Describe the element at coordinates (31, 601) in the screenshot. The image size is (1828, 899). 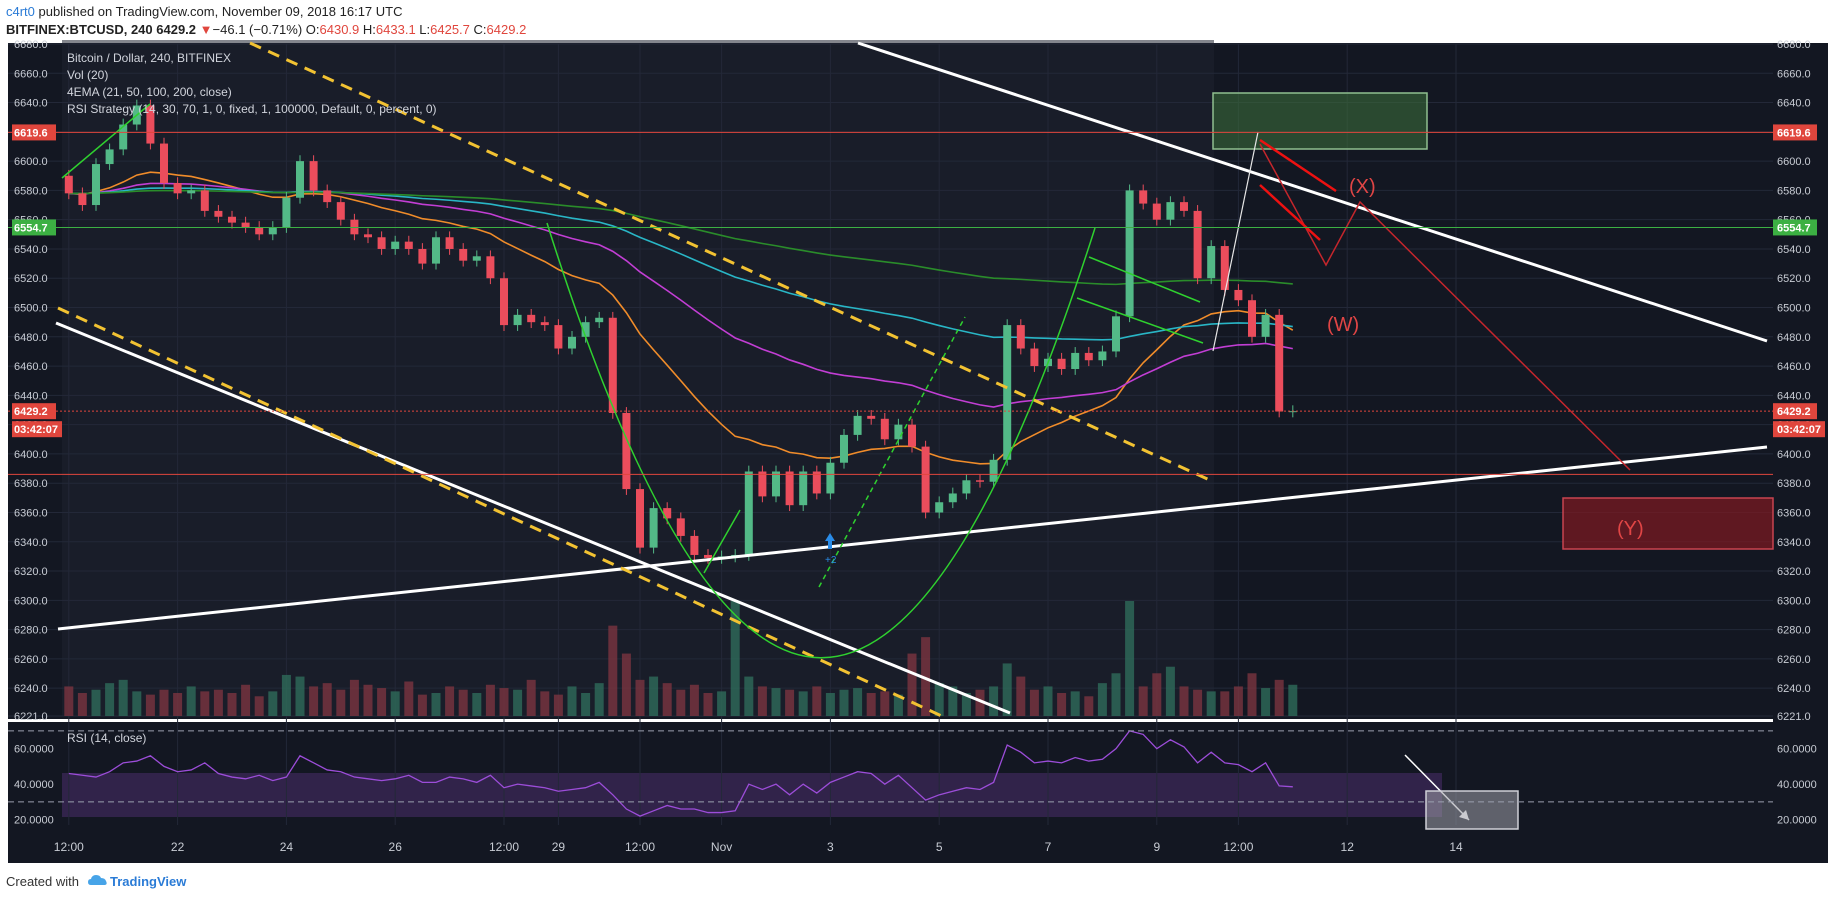
I see `price-tick-label: 6300.0` at that location.